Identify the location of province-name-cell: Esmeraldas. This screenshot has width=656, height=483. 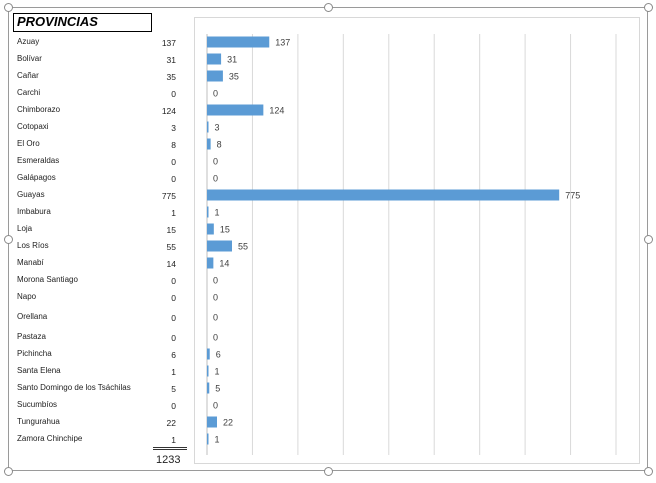
(38, 160).